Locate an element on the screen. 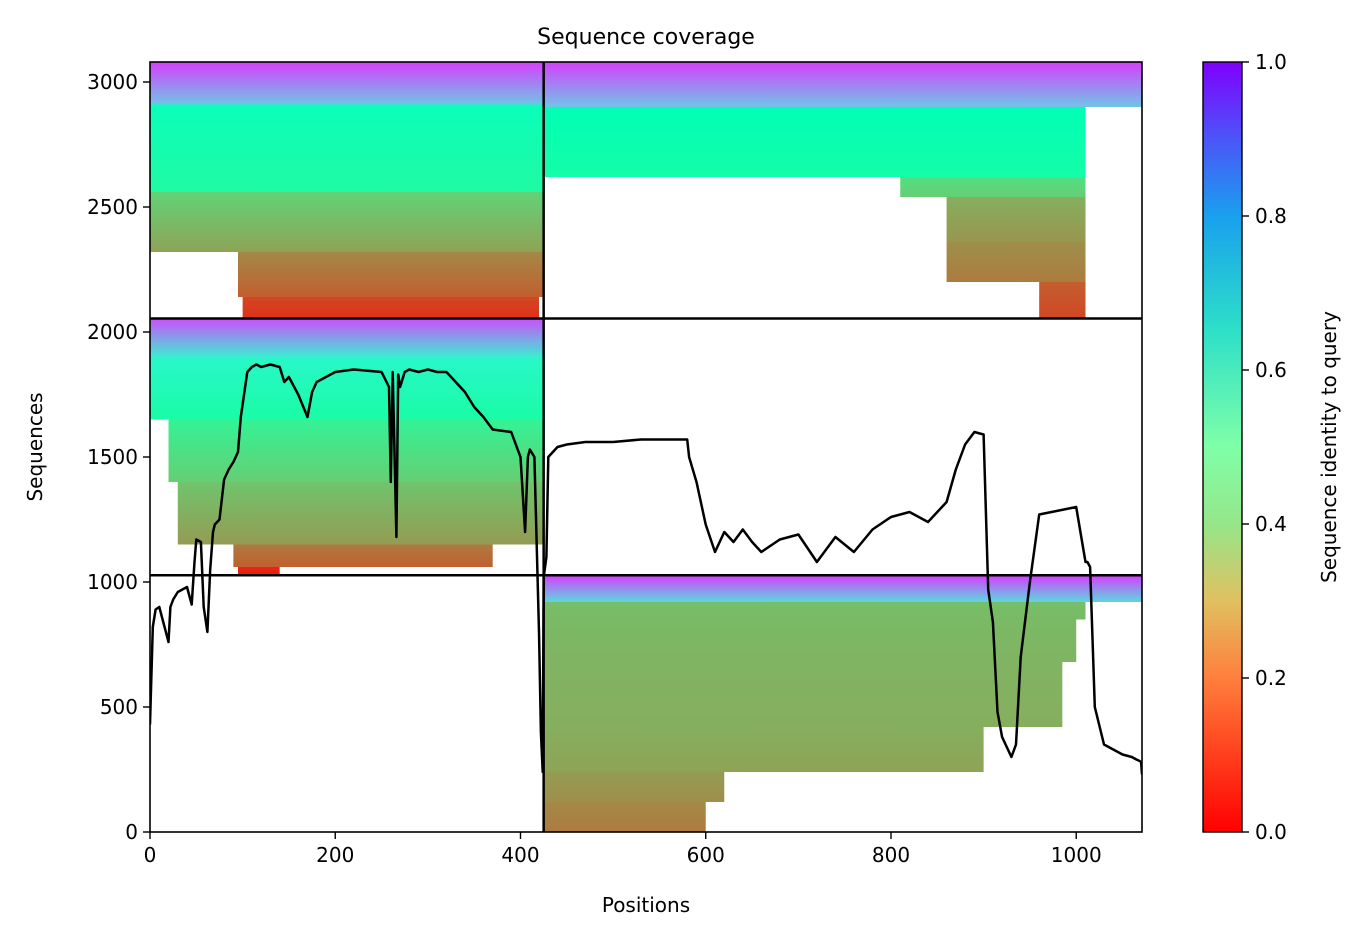 This screenshot has height=939, width=1364. colorbar-tick-label: 0.0 is located at coordinates (1271, 832).